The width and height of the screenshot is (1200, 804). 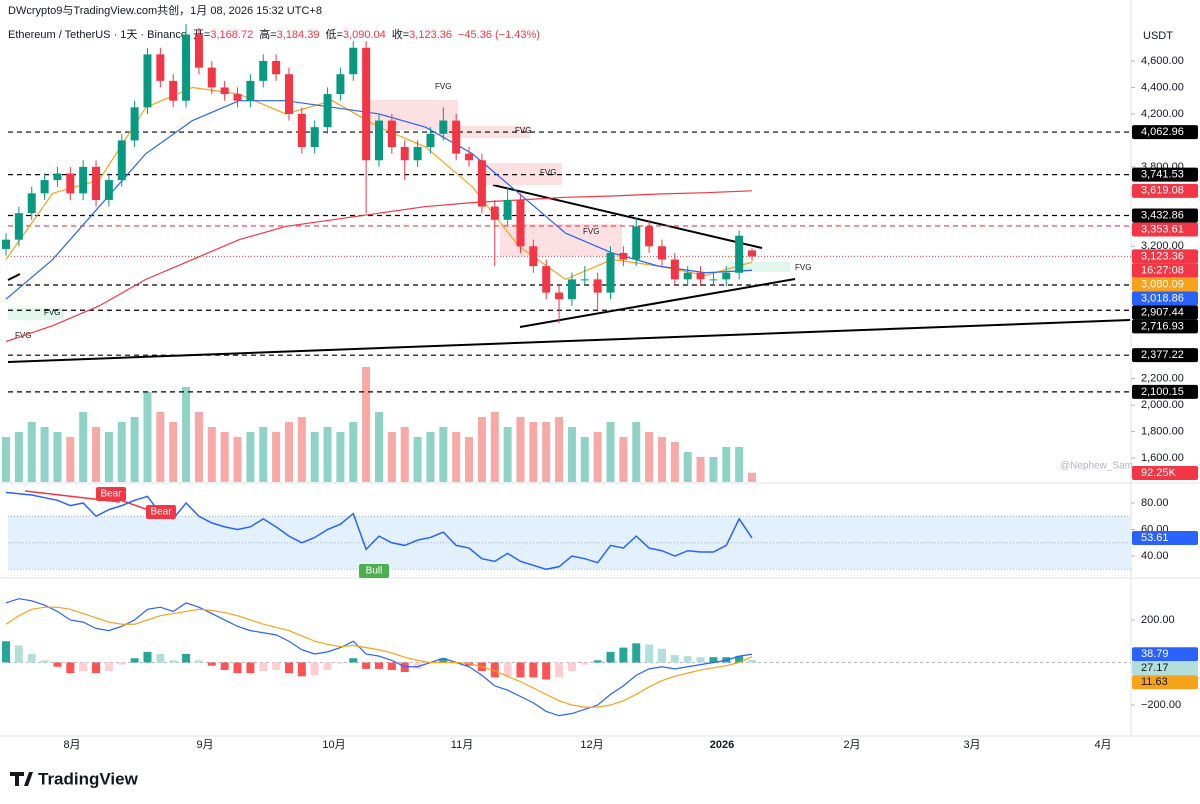 What do you see at coordinates (1155, 654) in the screenshot?
I see `macd-label: 38.79` at bounding box center [1155, 654].